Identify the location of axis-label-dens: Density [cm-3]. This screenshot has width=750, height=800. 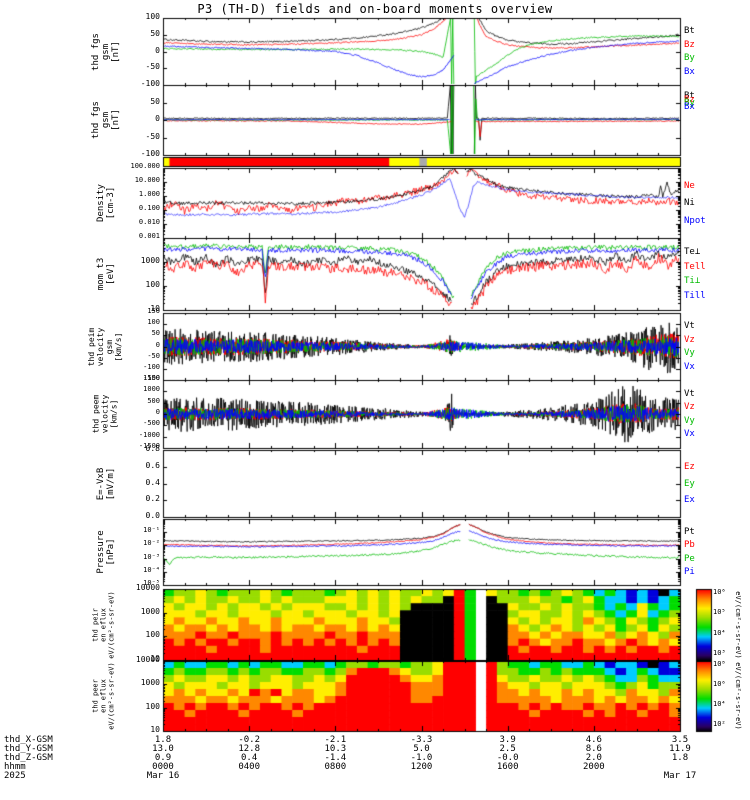
(105, 203).